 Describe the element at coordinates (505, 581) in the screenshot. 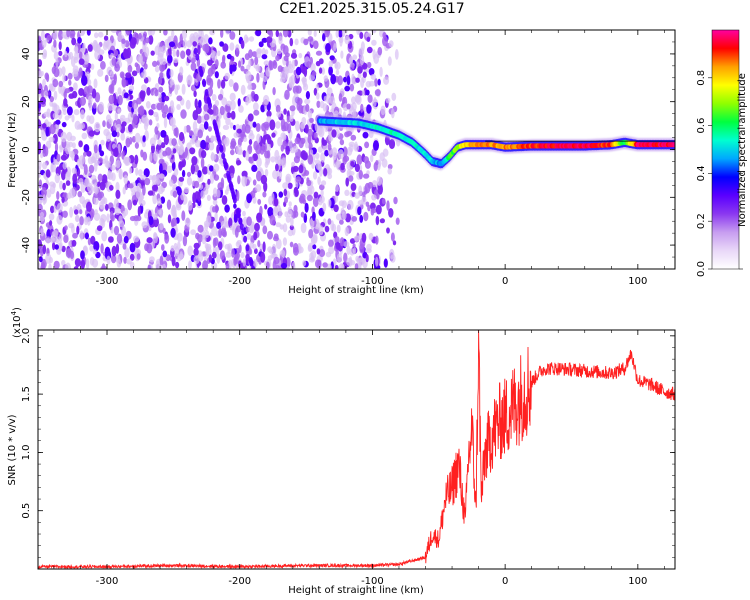

I see `snr-x-tick-label: 0` at that location.